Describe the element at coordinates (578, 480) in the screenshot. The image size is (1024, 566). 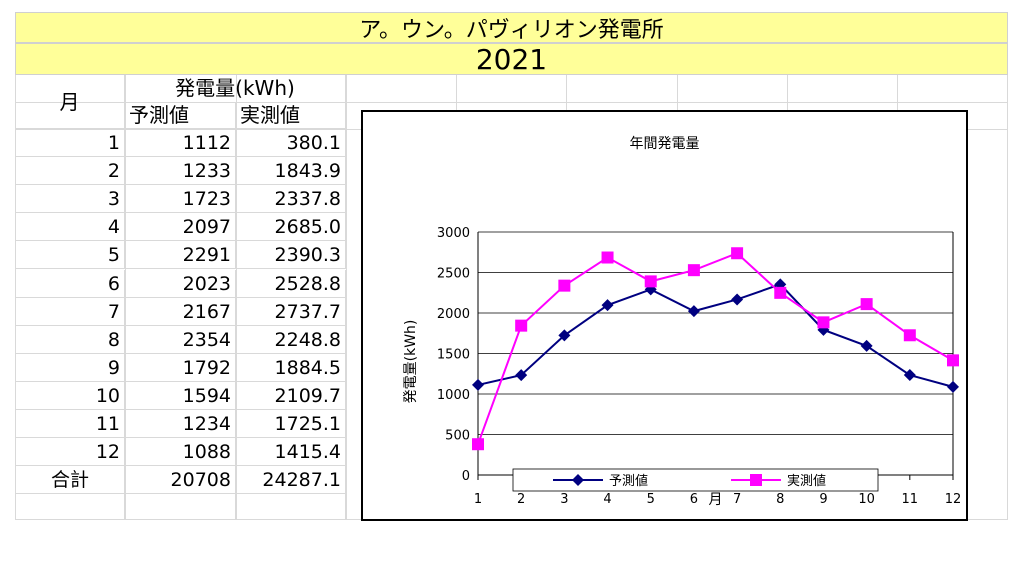
I see `legend-marker` at that location.